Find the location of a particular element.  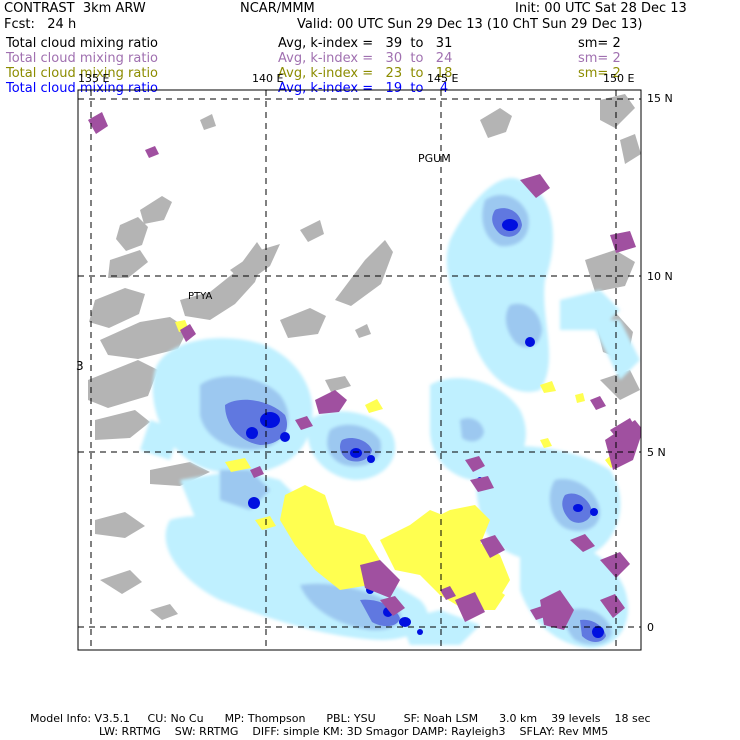

lon-label-145: 145 E is located at coordinates (443, 78).